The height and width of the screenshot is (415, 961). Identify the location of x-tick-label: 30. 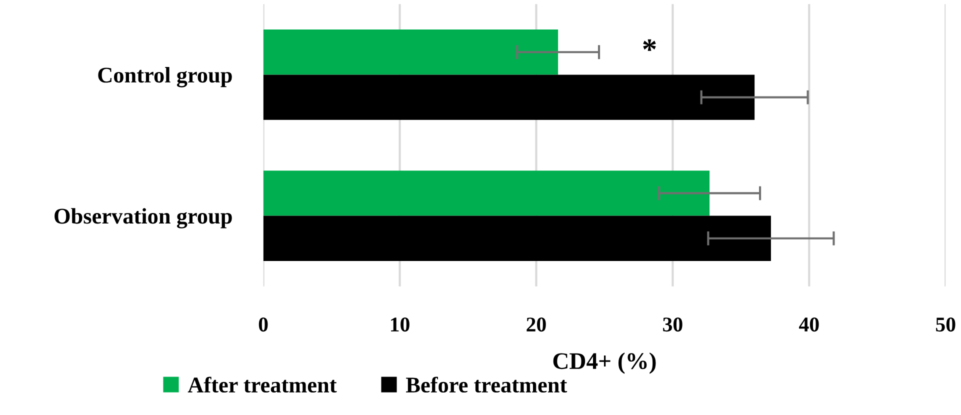
(672, 325).